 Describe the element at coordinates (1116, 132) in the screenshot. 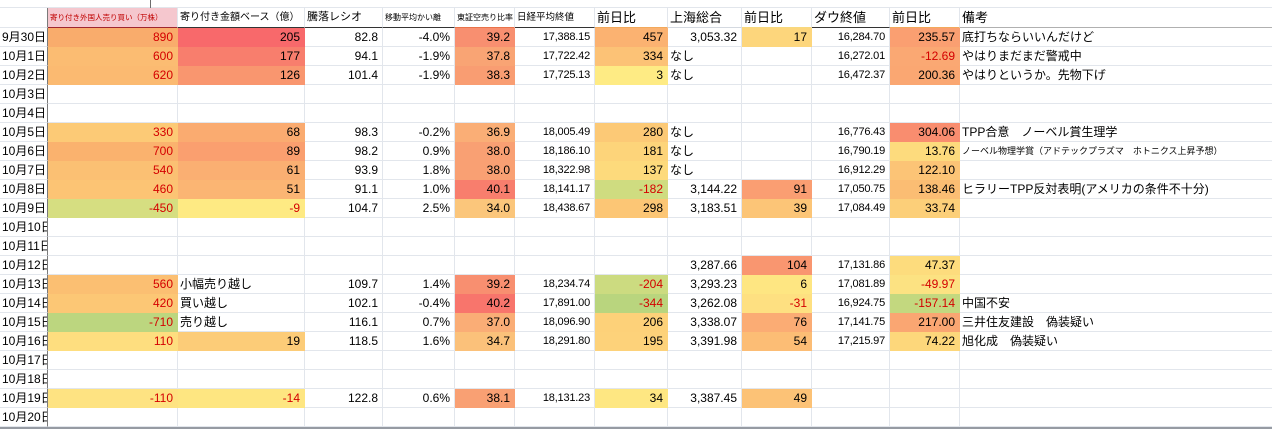

I see `cell-notes: TPP合意 ノーベル賞生理学` at that location.